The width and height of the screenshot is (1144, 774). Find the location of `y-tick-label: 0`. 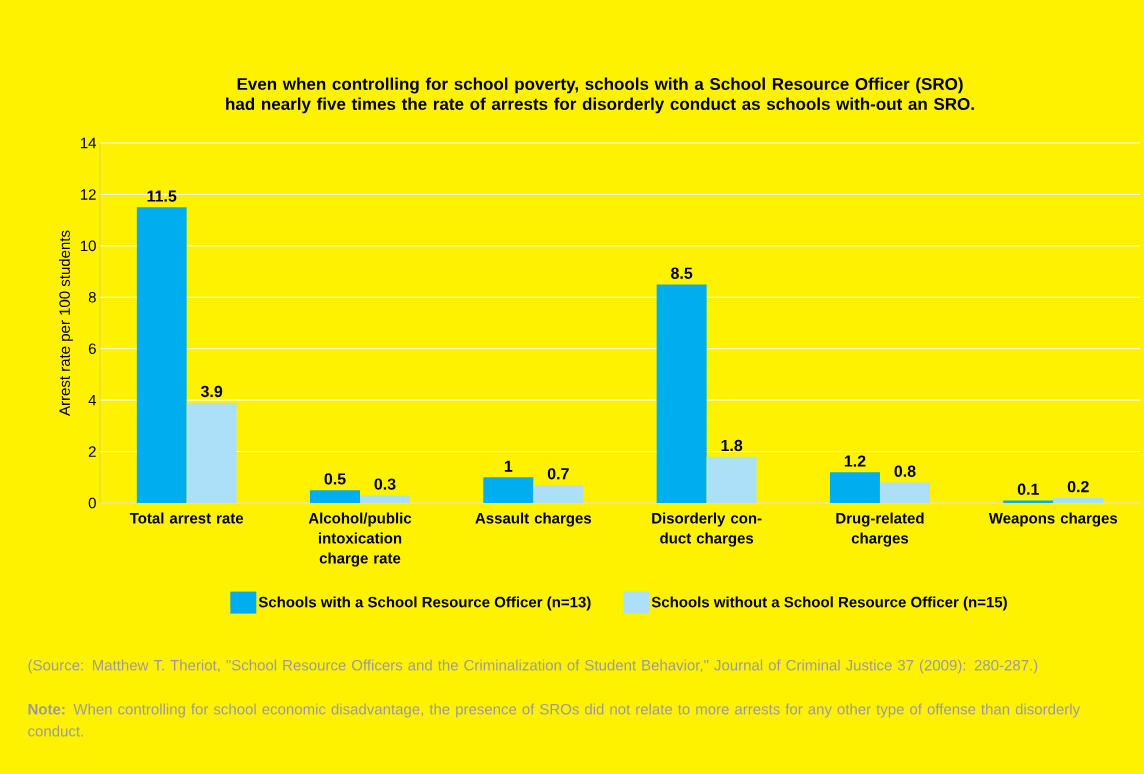

y-tick-label: 0 is located at coordinates (92, 503).